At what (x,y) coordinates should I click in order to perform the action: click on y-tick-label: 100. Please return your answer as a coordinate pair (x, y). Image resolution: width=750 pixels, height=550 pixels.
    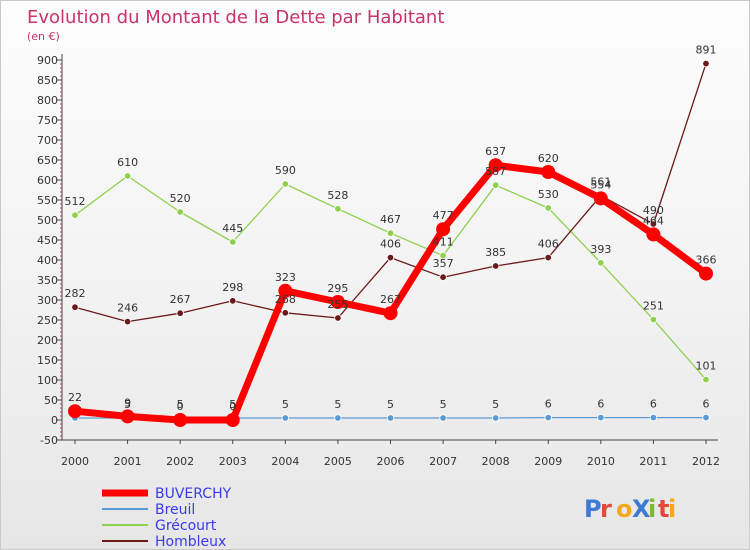
    Looking at the image, I should click on (47, 380).